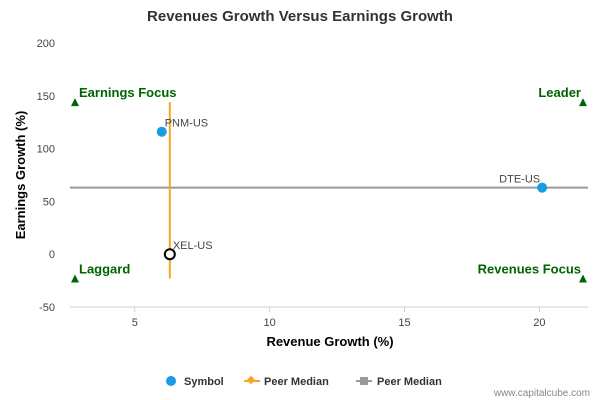  What do you see at coordinates (52, 255) in the screenshot?
I see `y-tick-label: 0` at bounding box center [52, 255].